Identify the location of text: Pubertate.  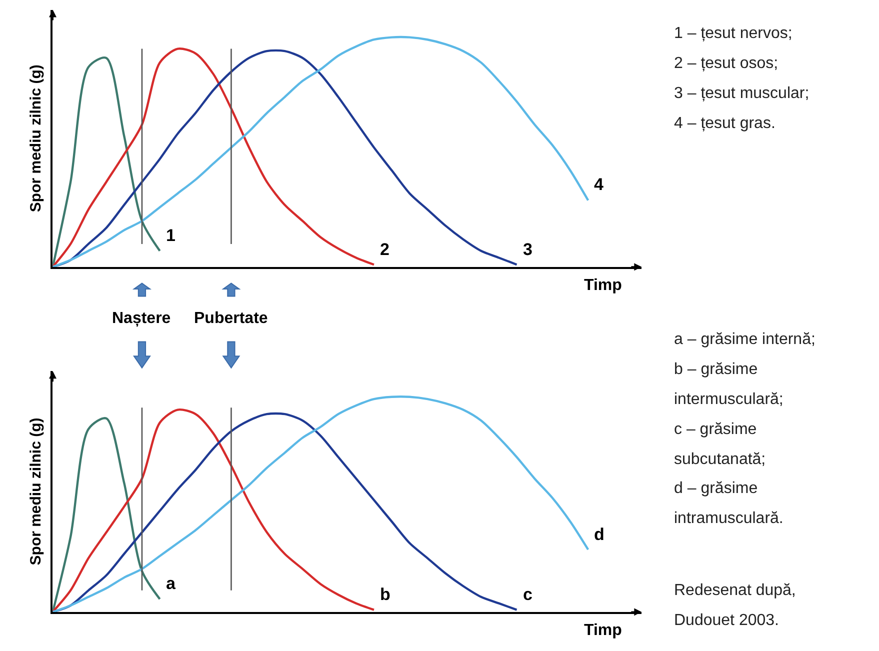
(231, 318).